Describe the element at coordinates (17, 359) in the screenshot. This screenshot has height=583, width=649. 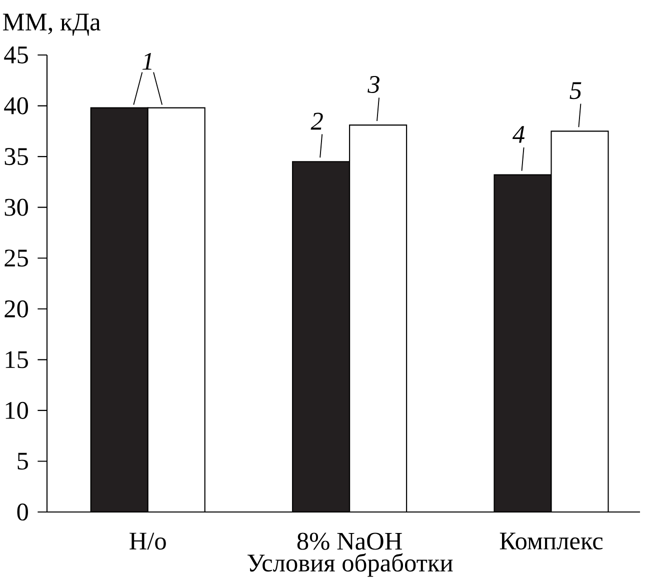
I see `y-tick-label: 15` at that location.